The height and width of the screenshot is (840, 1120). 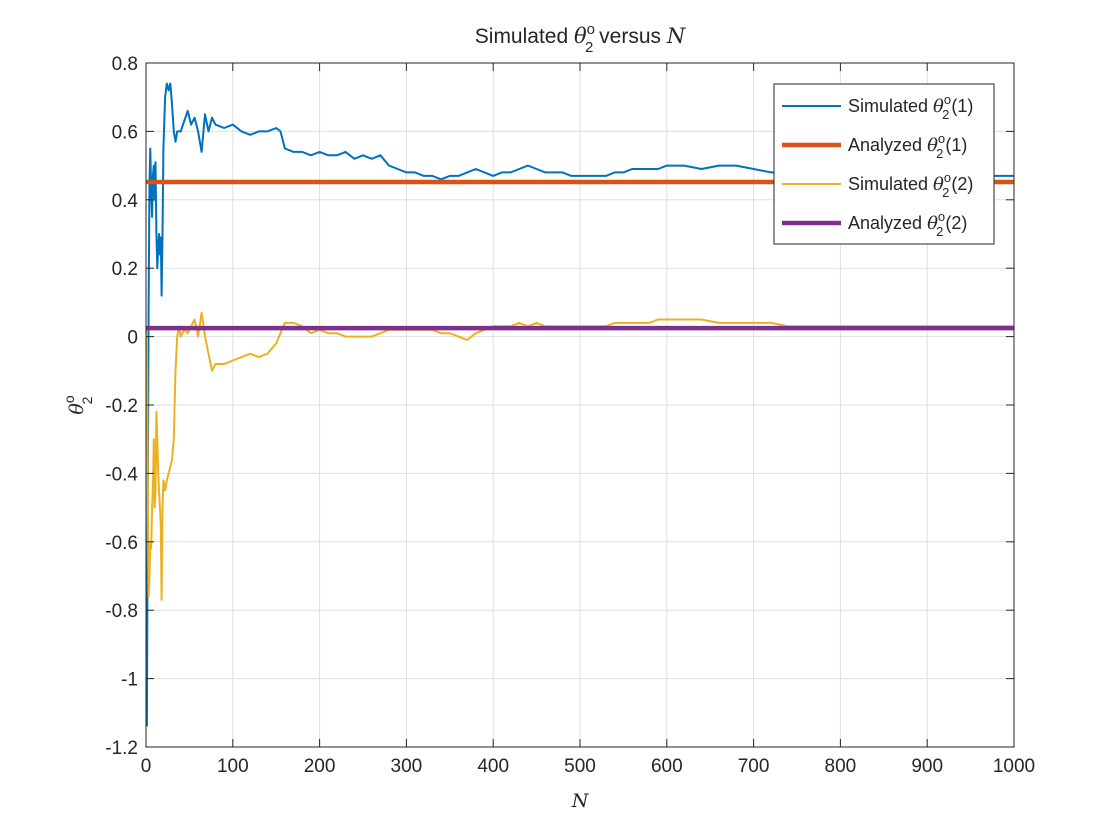 I want to click on y-axis-label: θo 2, so click(x=78, y=404).